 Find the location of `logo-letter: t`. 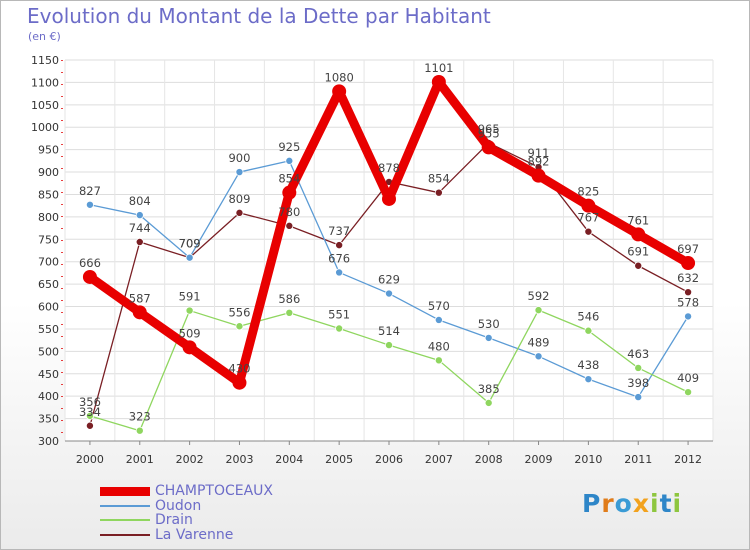

logo-letter: t is located at coordinates (666, 503).